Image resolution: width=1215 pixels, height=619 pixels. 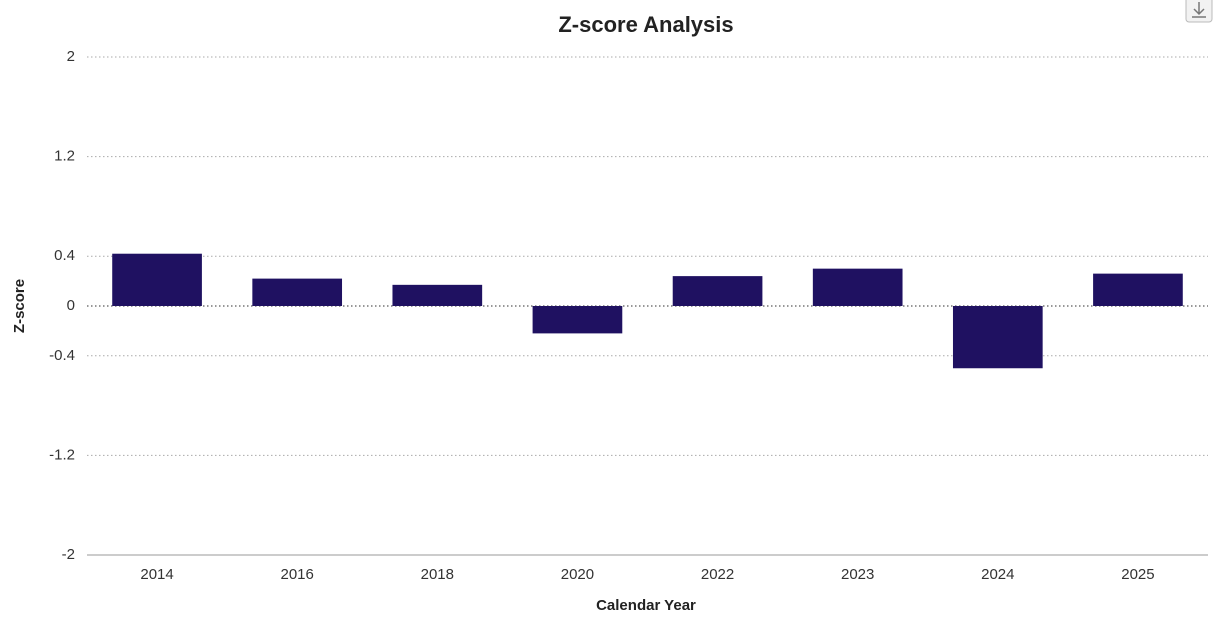 What do you see at coordinates (64, 156) in the screenshot?
I see `y-tick-label: 1.2` at bounding box center [64, 156].